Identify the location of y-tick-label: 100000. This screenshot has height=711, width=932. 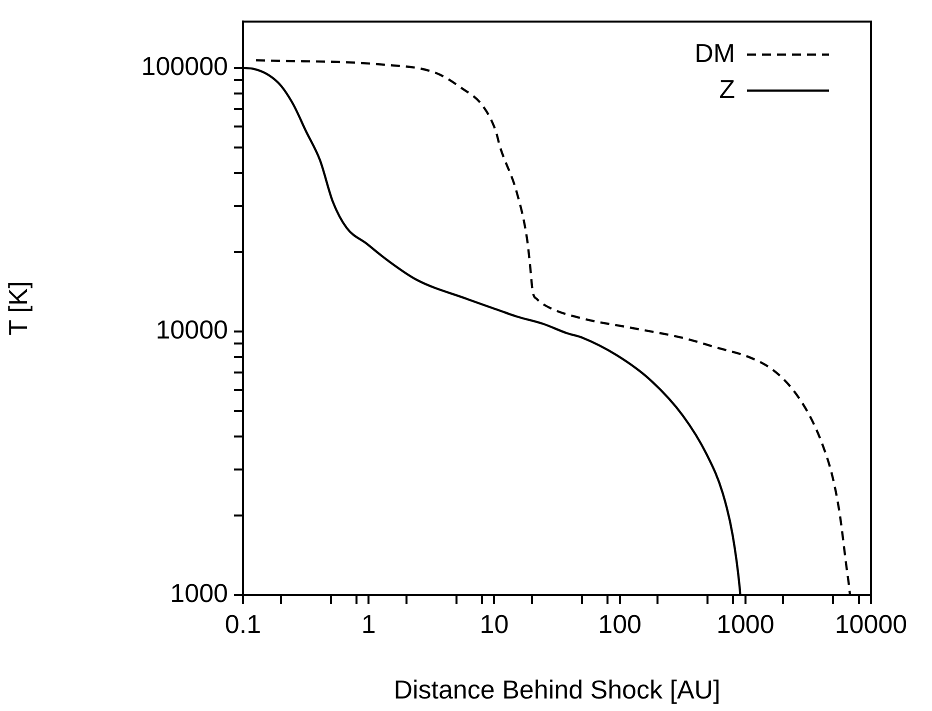
(184, 66).